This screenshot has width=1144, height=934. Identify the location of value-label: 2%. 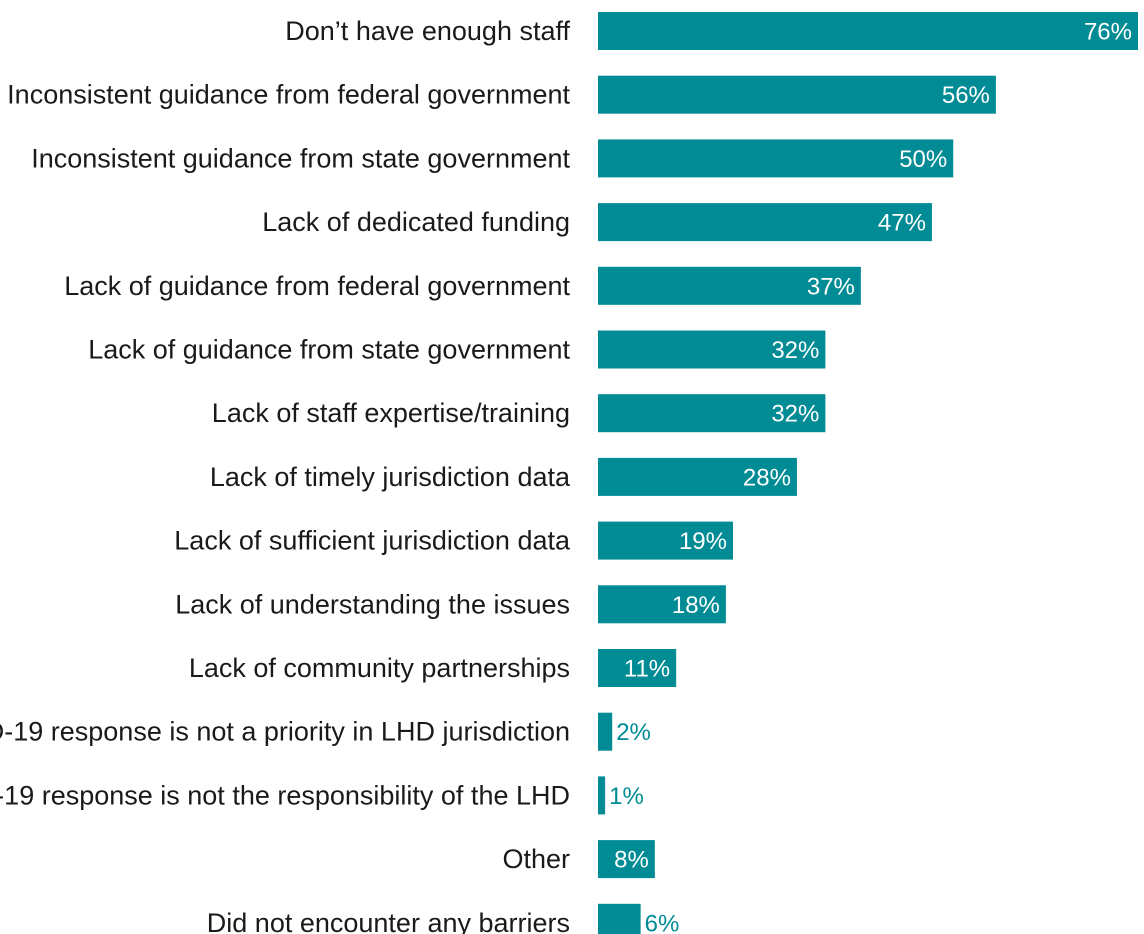
(633, 732).